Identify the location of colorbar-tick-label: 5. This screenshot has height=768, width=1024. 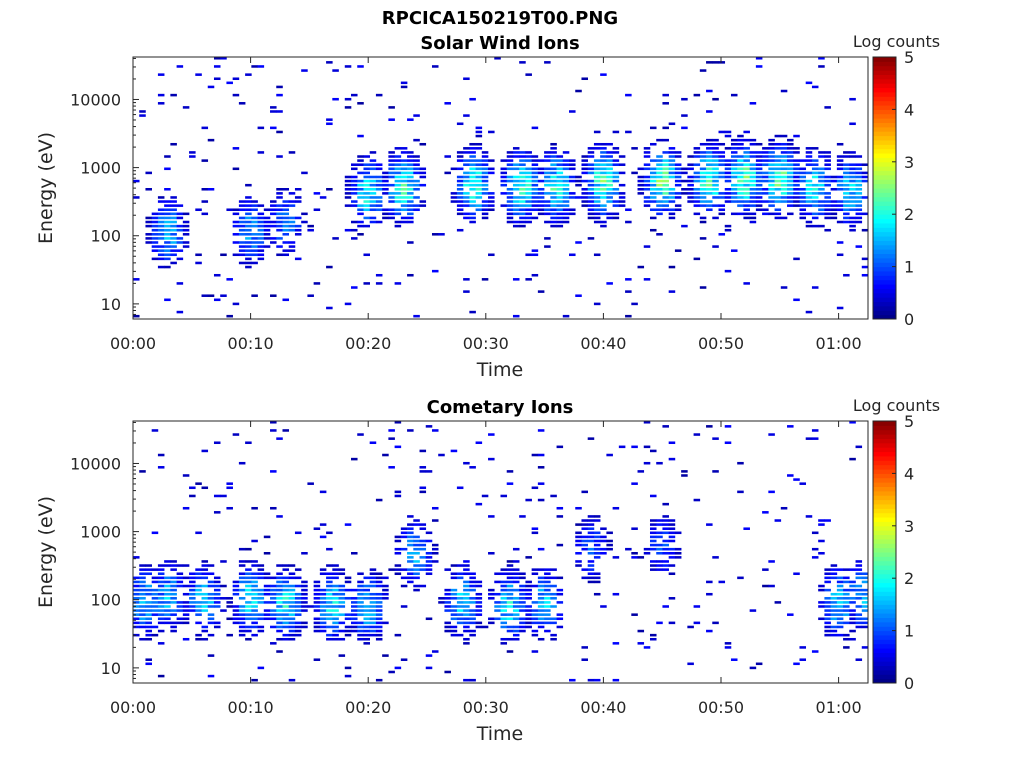
(909, 421).